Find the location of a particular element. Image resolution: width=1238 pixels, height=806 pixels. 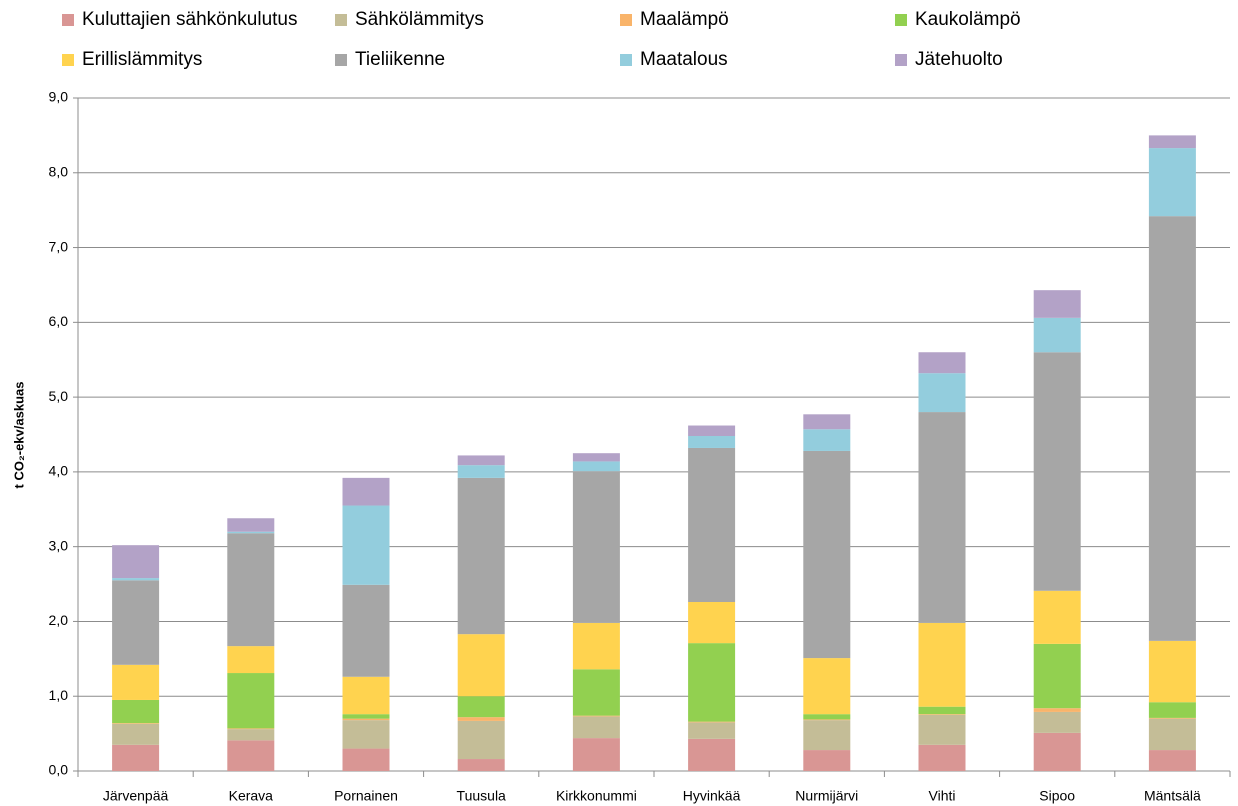

x-tick-label: Kirkkonummi is located at coordinates (596, 796).